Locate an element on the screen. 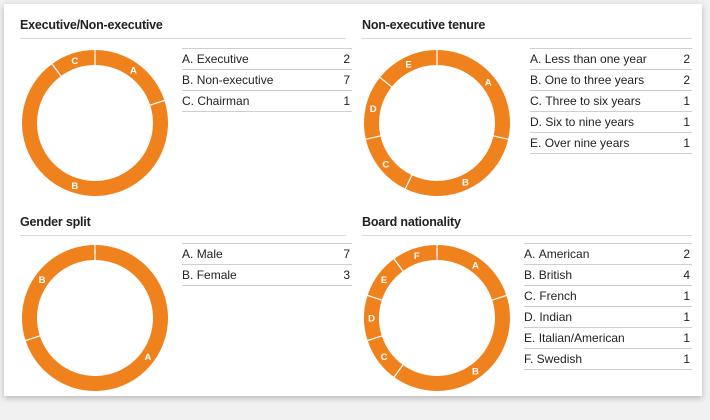 The height and width of the screenshot is (420, 710). legend-letter: E is located at coordinates (534, 143).